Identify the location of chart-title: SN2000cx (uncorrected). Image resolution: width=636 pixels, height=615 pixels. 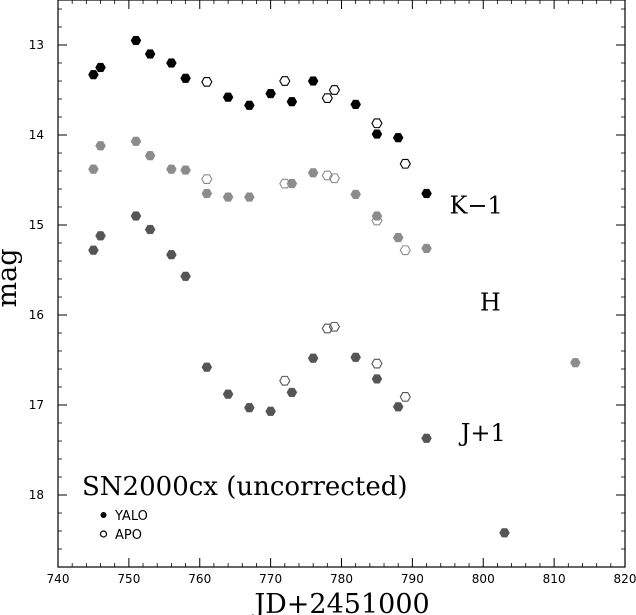
(245, 487).